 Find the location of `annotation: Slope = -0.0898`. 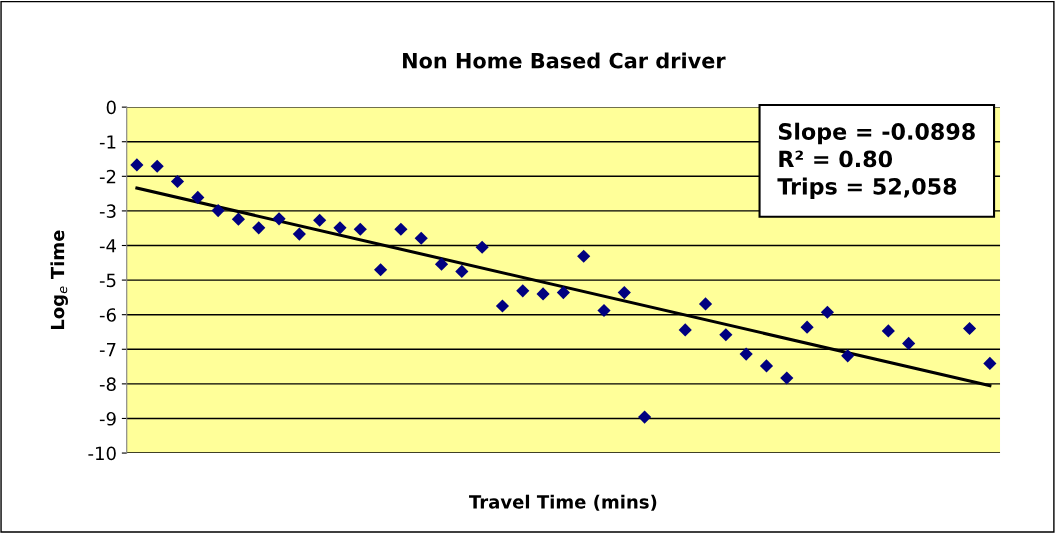

annotation: Slope = -0.0898 is located at coordinates (876, 133).